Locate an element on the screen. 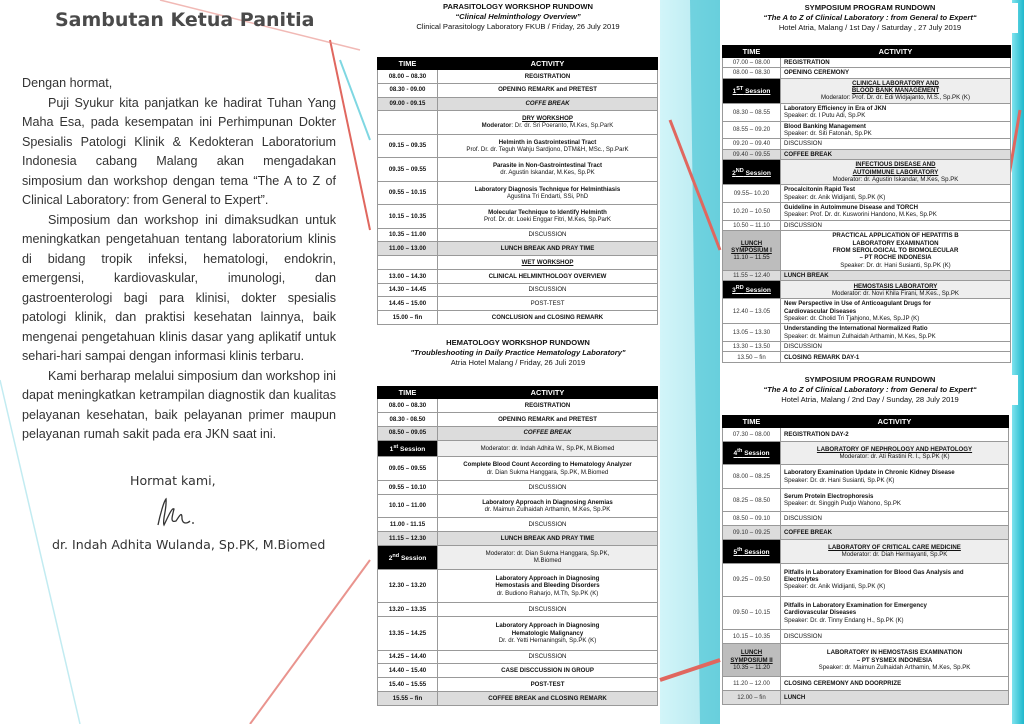  activity-cell: COFFE BREAK is located at coordinates (547, 104).